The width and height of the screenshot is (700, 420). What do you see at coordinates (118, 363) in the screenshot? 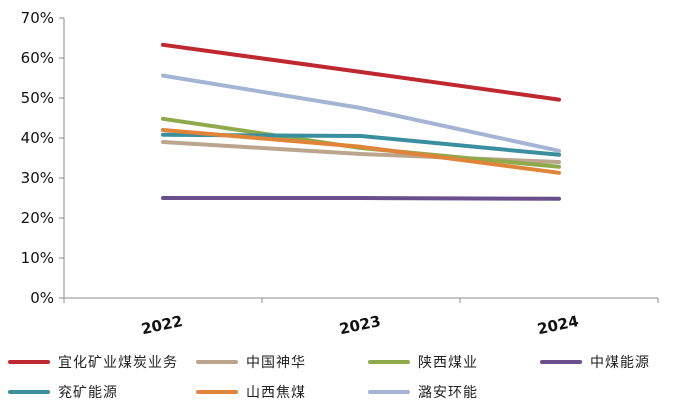
I see `legend-label: 宜化矿业煤炭业务` at bounding box center [118, 363].